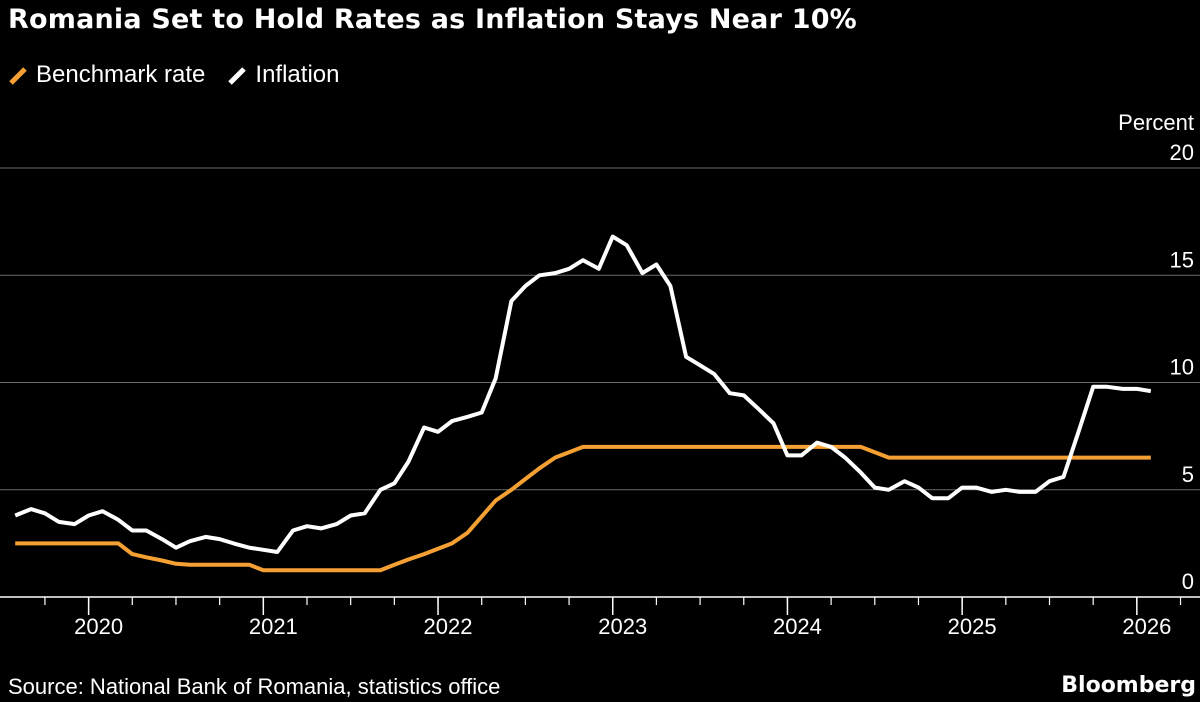 The height and width of the screenshot is (702, 1200). I want to click on legend-label-benchmark-rate: Benchmark rate, so click(121, 74).